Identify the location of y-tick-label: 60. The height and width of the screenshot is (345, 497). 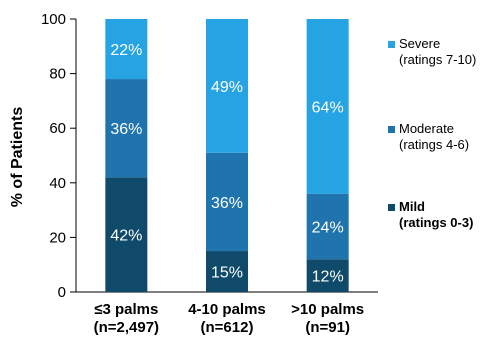
(57, 128).